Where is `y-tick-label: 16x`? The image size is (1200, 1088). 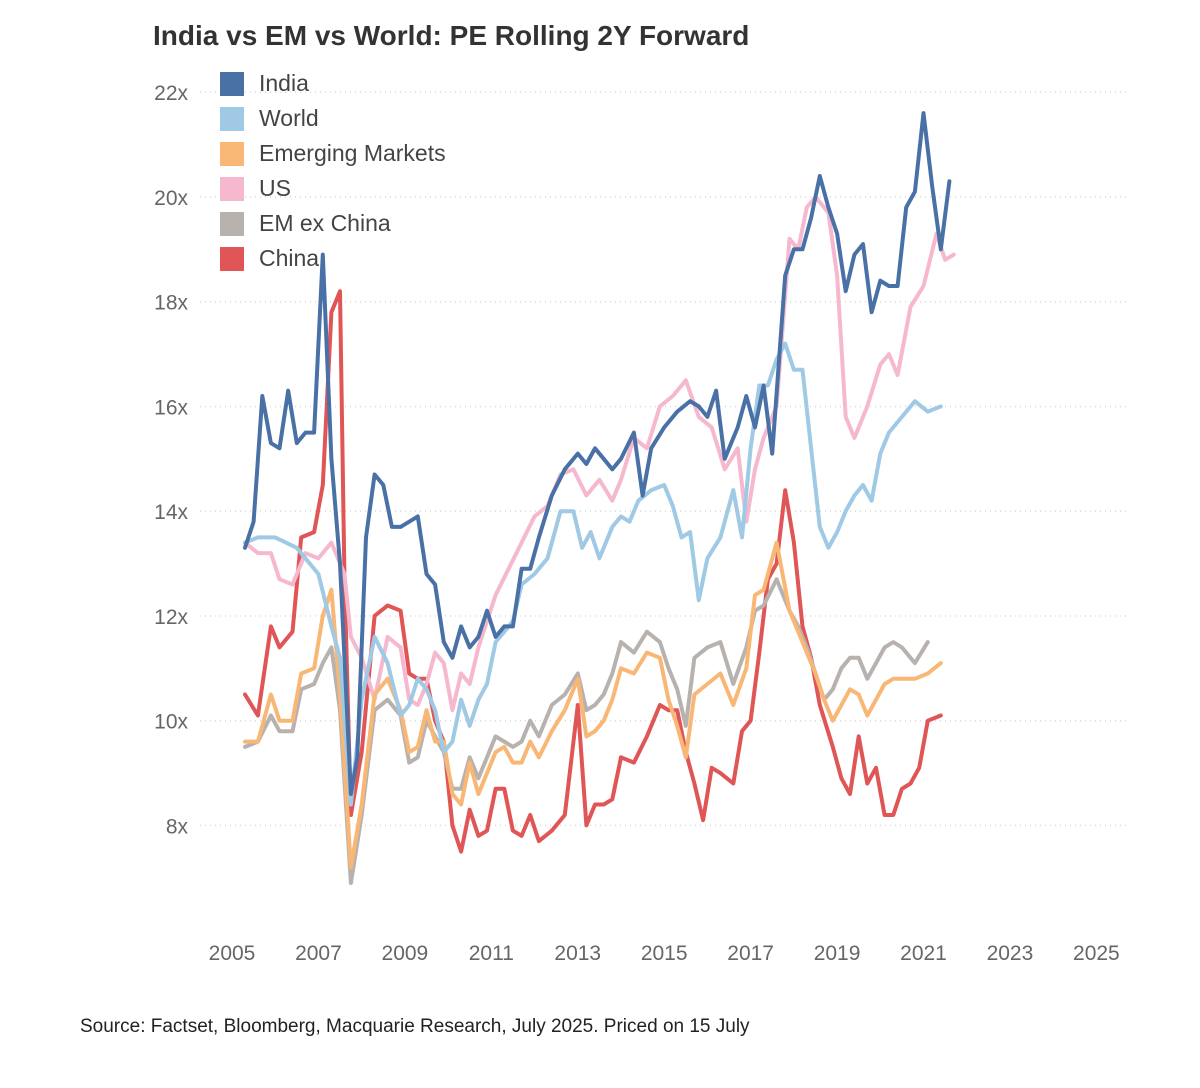 y-tick-label: 16x is located at coordinates (171, 407).